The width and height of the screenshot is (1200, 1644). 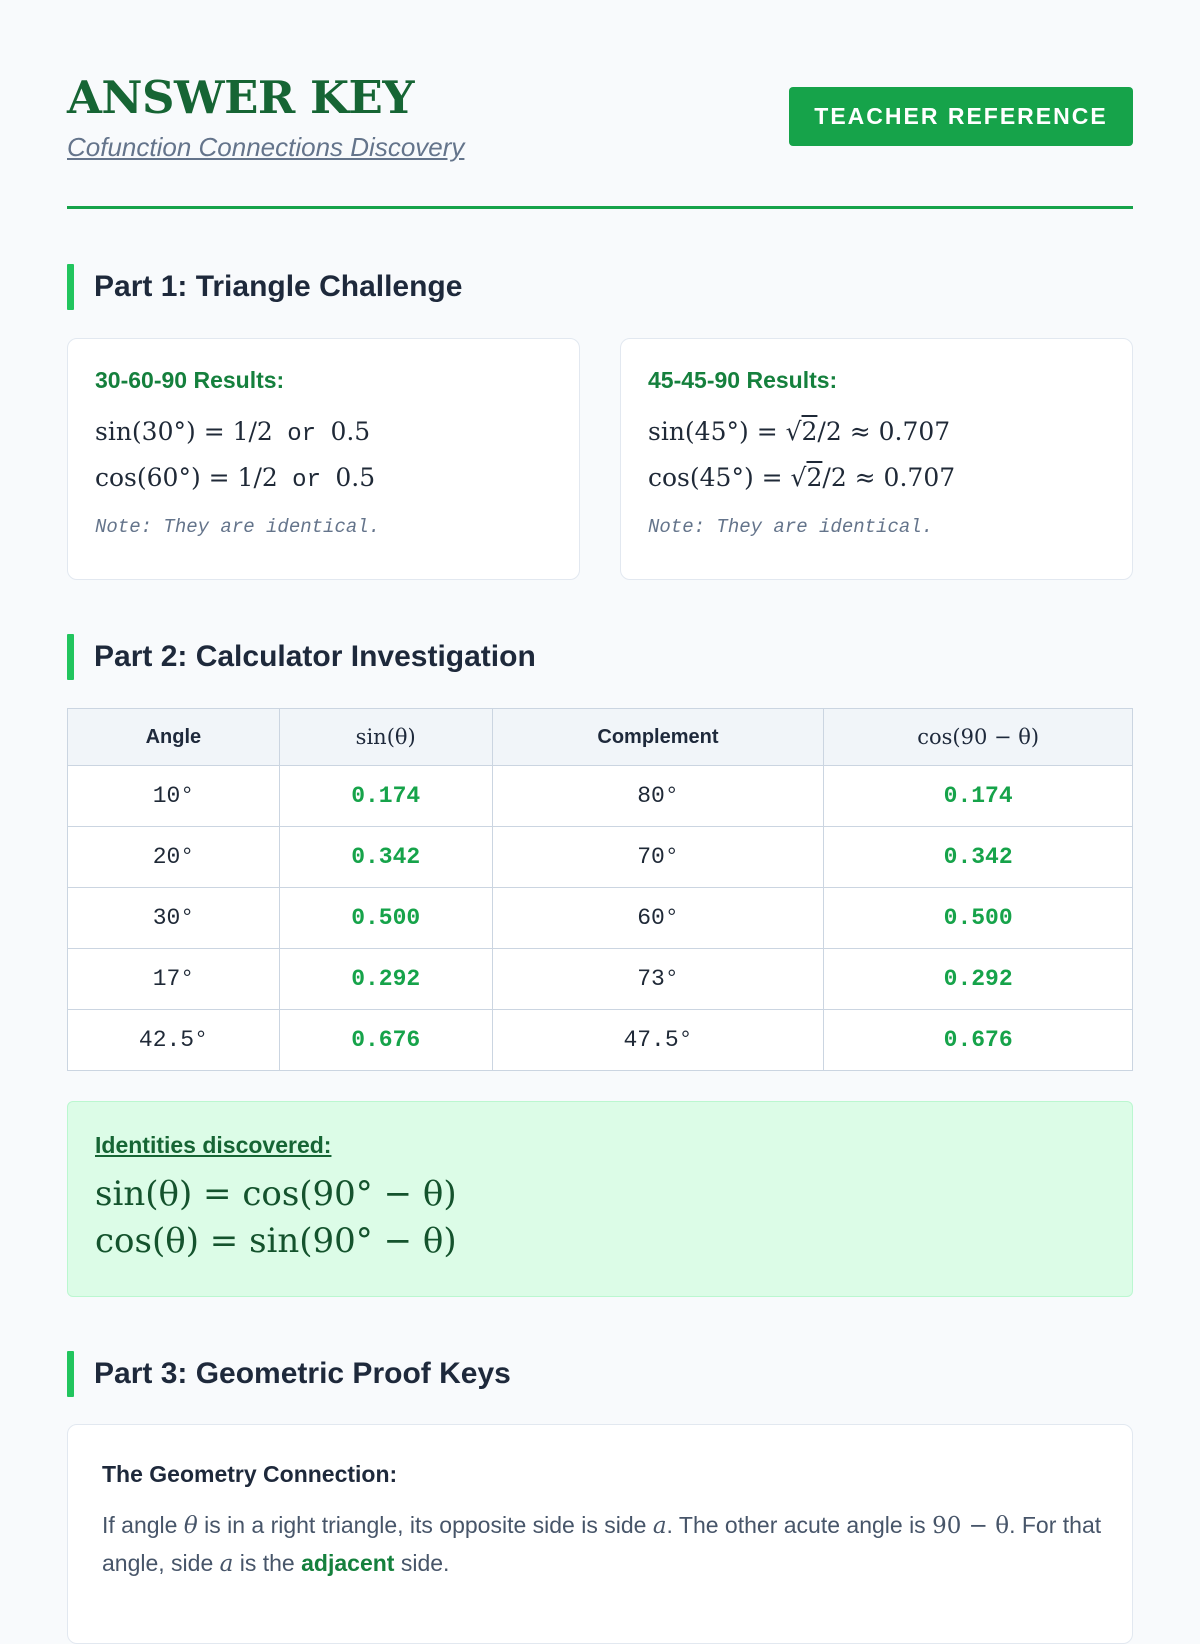 What do you see at coordinates (267, 1563) in the screenshot?
I see `text-run: is the` at bounding box center [267, 1563].